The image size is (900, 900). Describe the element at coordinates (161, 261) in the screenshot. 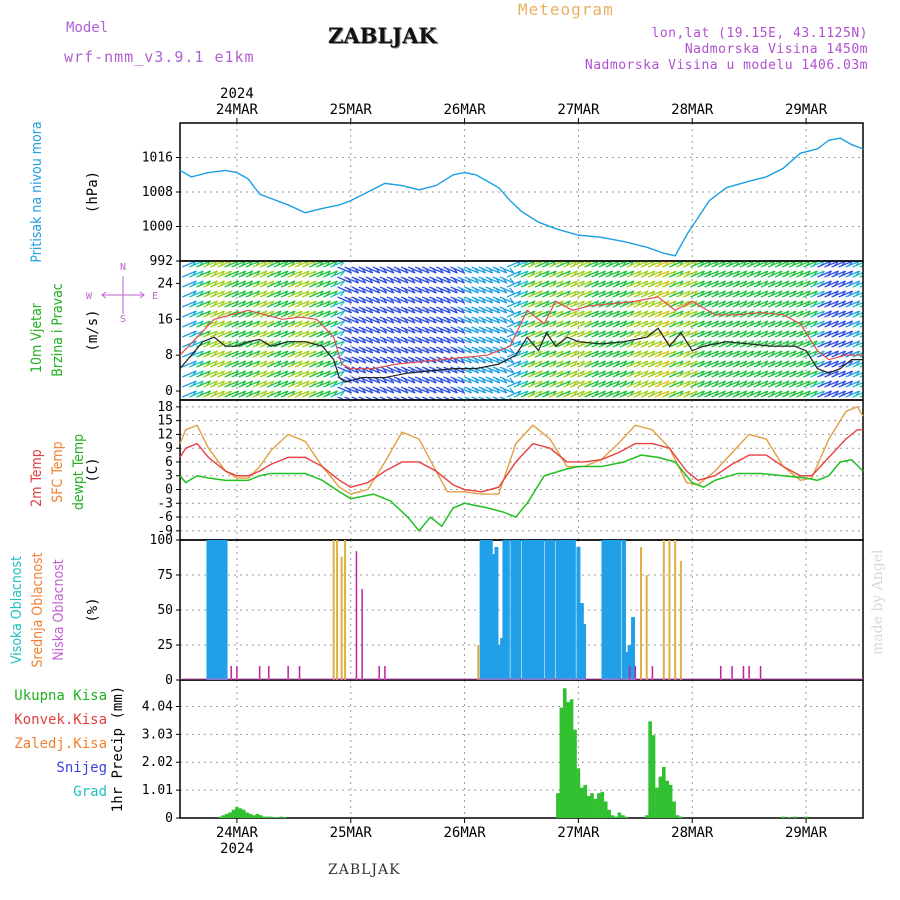

I see `ytick-label-pressure: 992` at that location.